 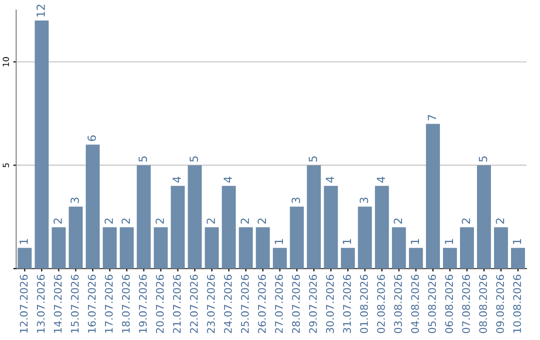 What do you see at coordinates (262, 304) in the screenshot?
I see `x-tick-label: 26.07.2026` at bounding box center [262, 304].